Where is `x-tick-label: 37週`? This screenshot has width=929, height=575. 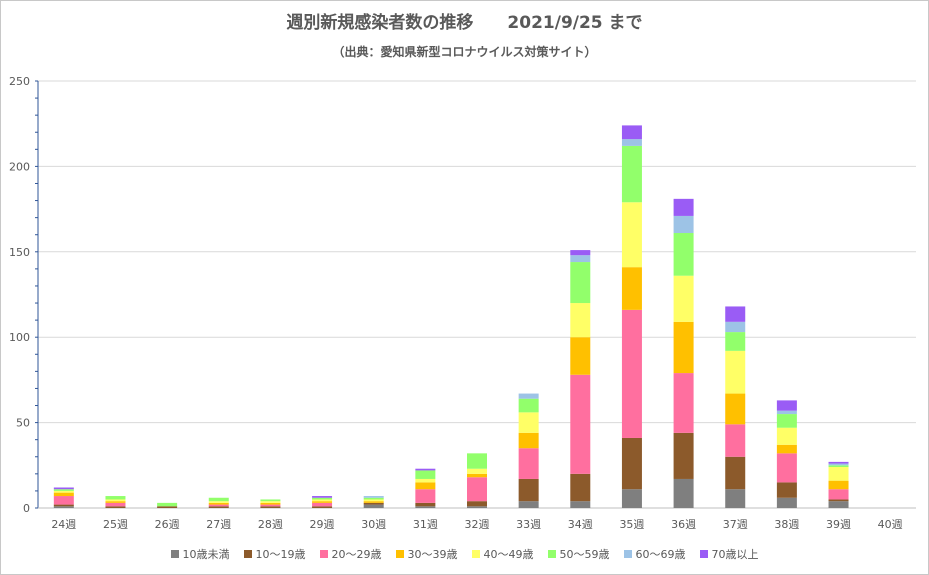 x-tick-label: 37週 is located at coordinates (735, 524).